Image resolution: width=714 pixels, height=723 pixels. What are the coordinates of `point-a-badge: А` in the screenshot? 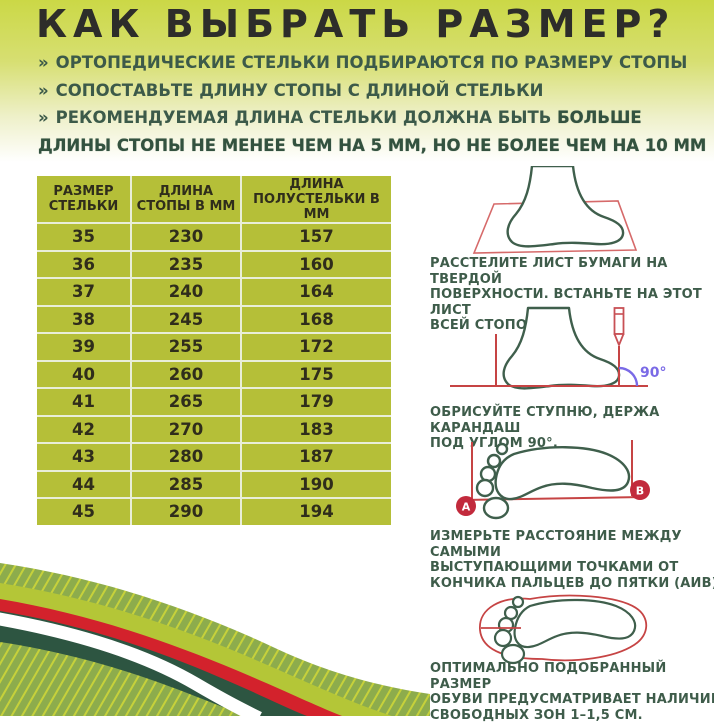 It's located at (466, 506).